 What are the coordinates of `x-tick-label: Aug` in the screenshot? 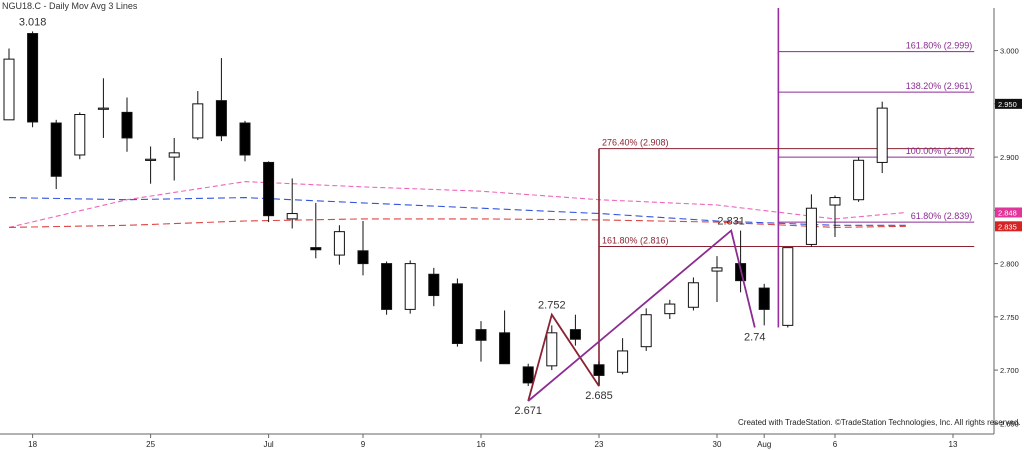 It's located at (764, 444).